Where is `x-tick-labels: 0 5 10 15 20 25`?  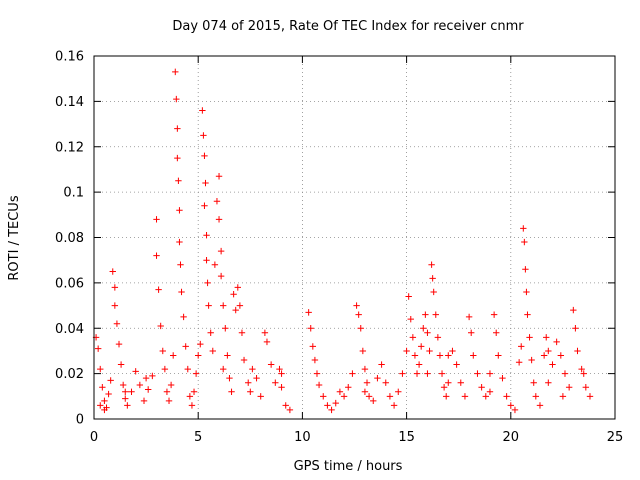 x-tick-labels: 0 5 10 15 20 25 is located at coordinates (356, 437).